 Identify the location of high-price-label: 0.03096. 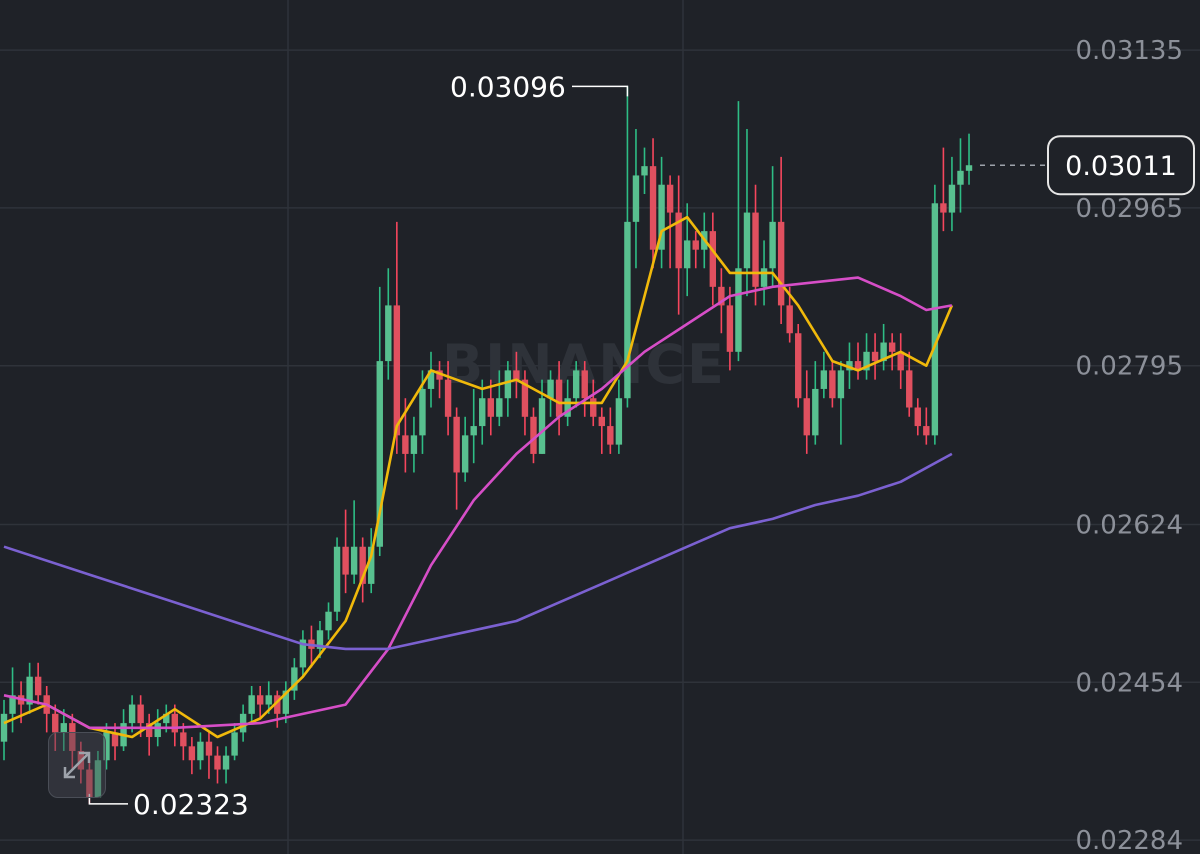
(508, 86).